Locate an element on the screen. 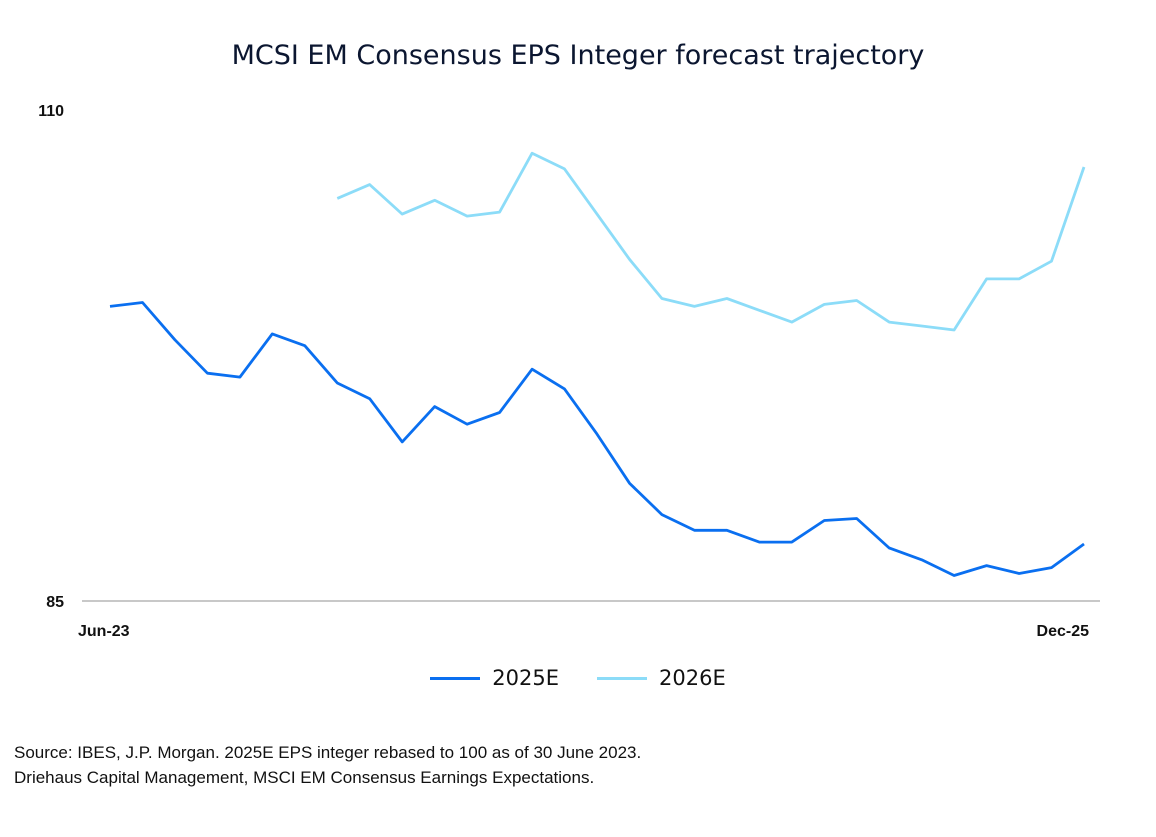  x-tick-label: Dec-25 is located at coordinates (1063, 631).